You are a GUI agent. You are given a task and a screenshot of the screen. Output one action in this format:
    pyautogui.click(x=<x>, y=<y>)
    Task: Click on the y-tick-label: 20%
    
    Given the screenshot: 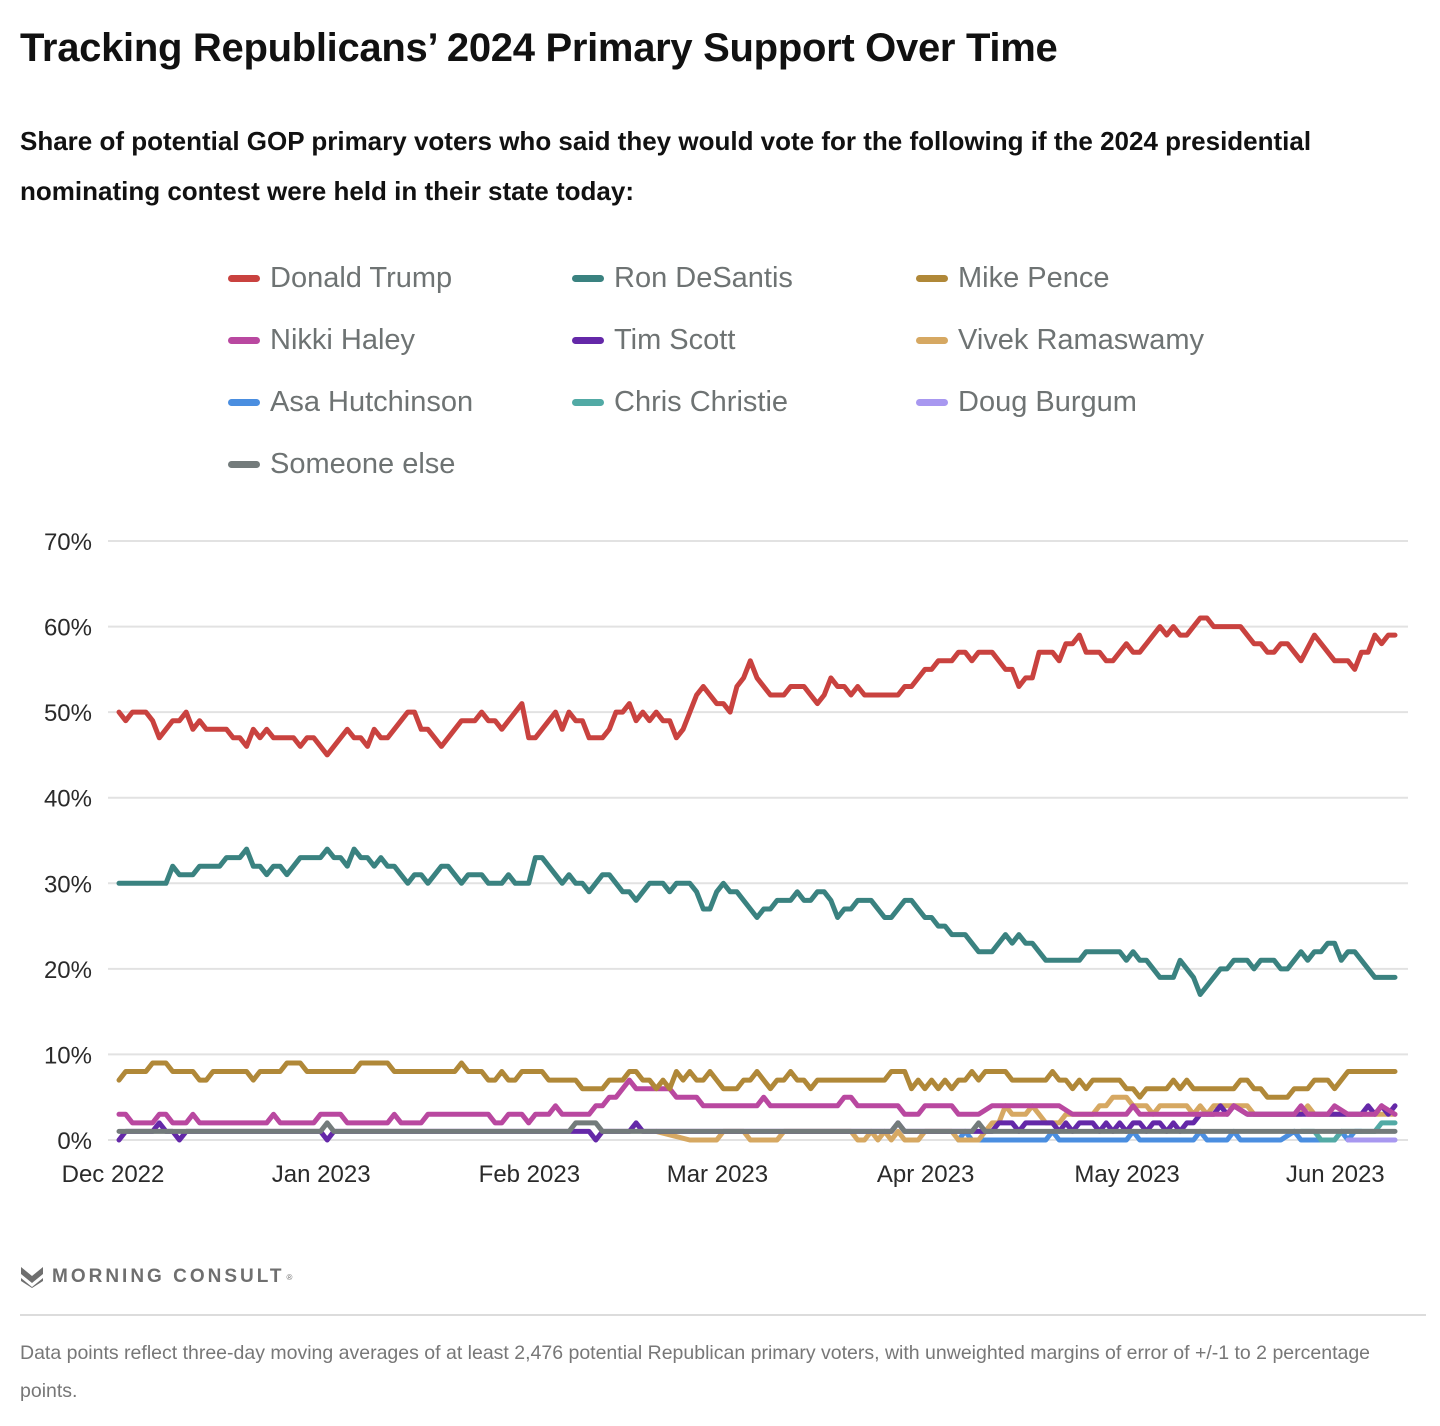 What is the action you would take?
    pyautogui.click(x=68, y=970)
    